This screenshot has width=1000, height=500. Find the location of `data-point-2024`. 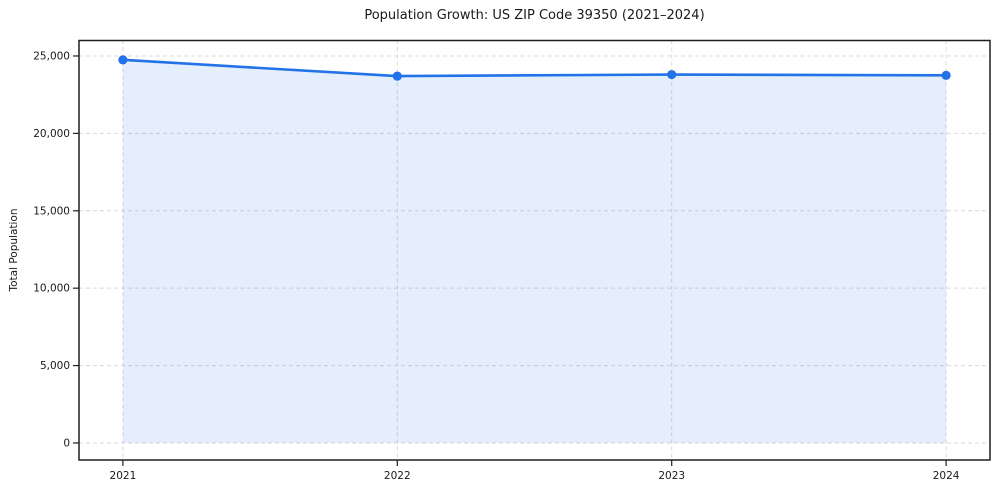

data-point-2024 is located at coordinates (946, 75).